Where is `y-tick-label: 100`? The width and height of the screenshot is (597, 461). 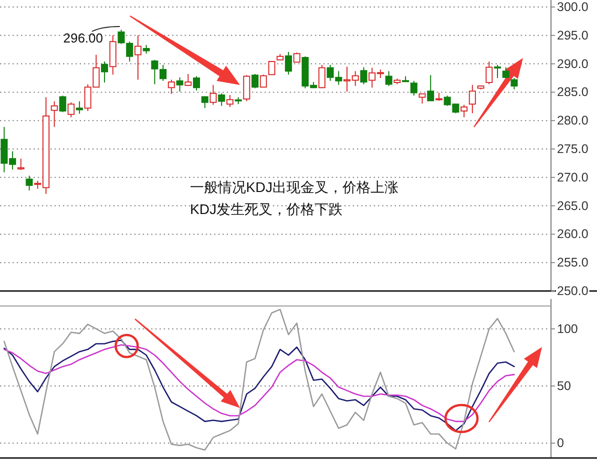
y-tick-label: 100 is located at coordinates (567, 329).